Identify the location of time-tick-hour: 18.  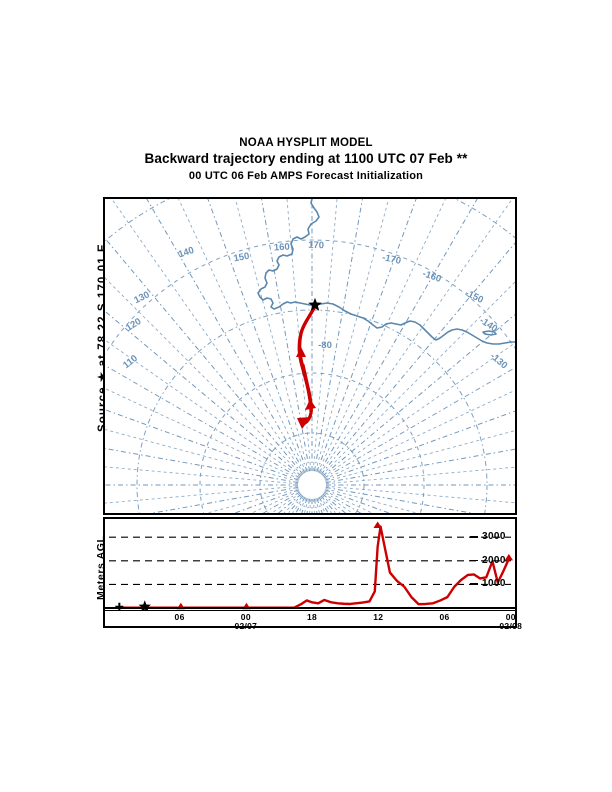
(312, 617).